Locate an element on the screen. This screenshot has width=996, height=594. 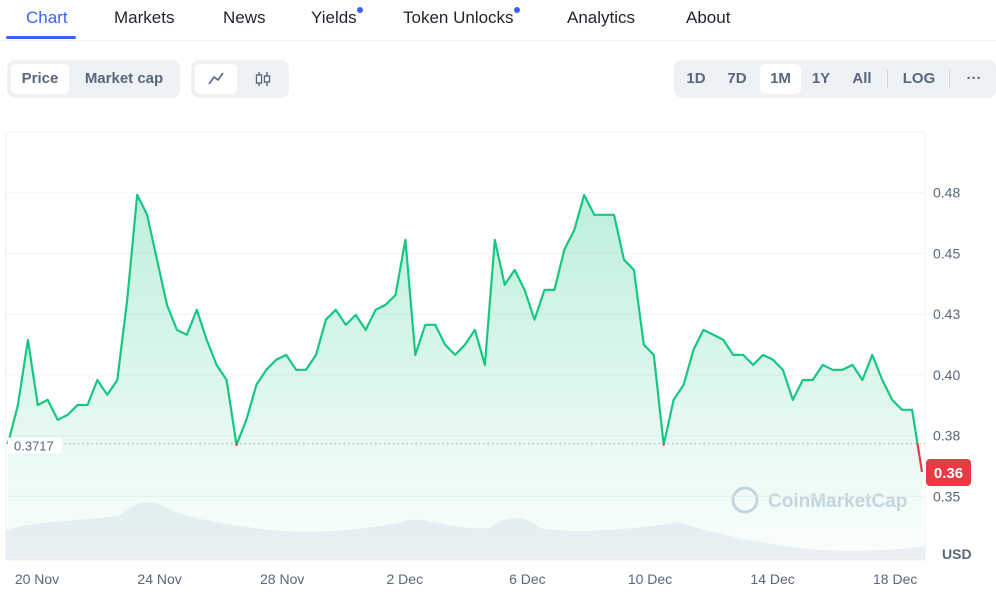
x-tick-label: 6 Dec is located at coordinates (527, 579).